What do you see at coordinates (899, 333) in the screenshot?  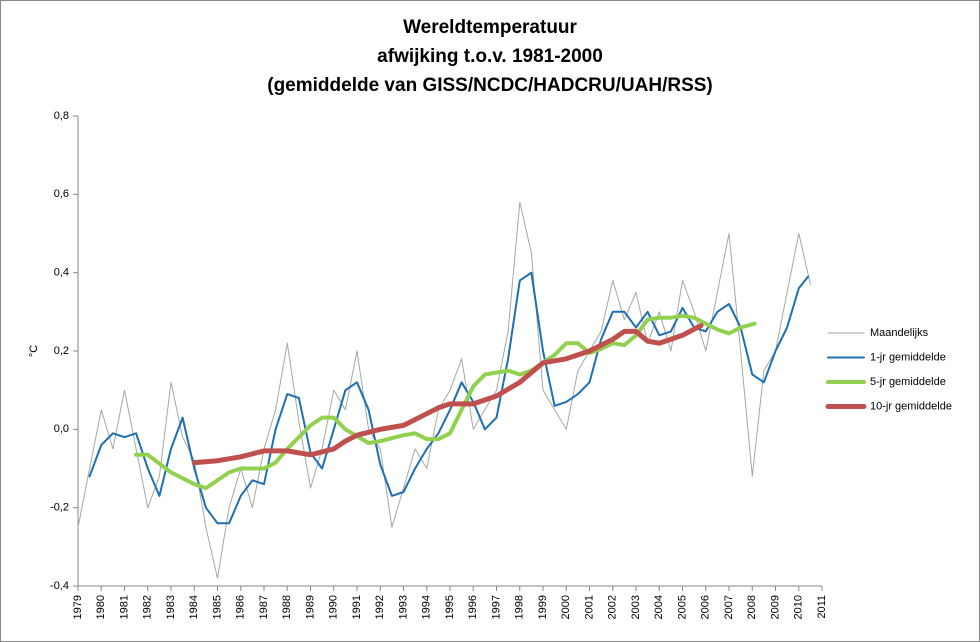 I see `legend-label: Maandelijks` at bounding box center [899, 333].